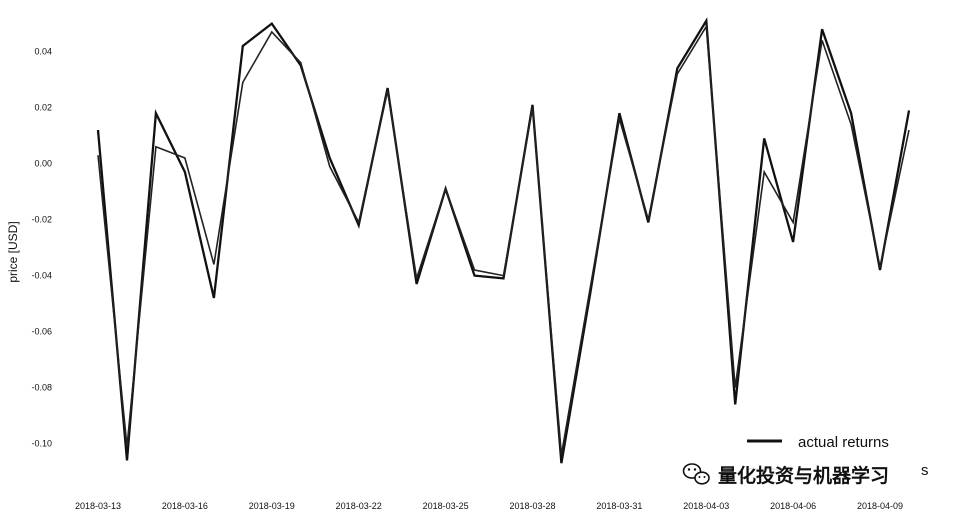  What do you see at coordinates (272, 506) in the screenshot?
I see `x-tick-label: 2018-03-19` at bounding box center [272, 506].